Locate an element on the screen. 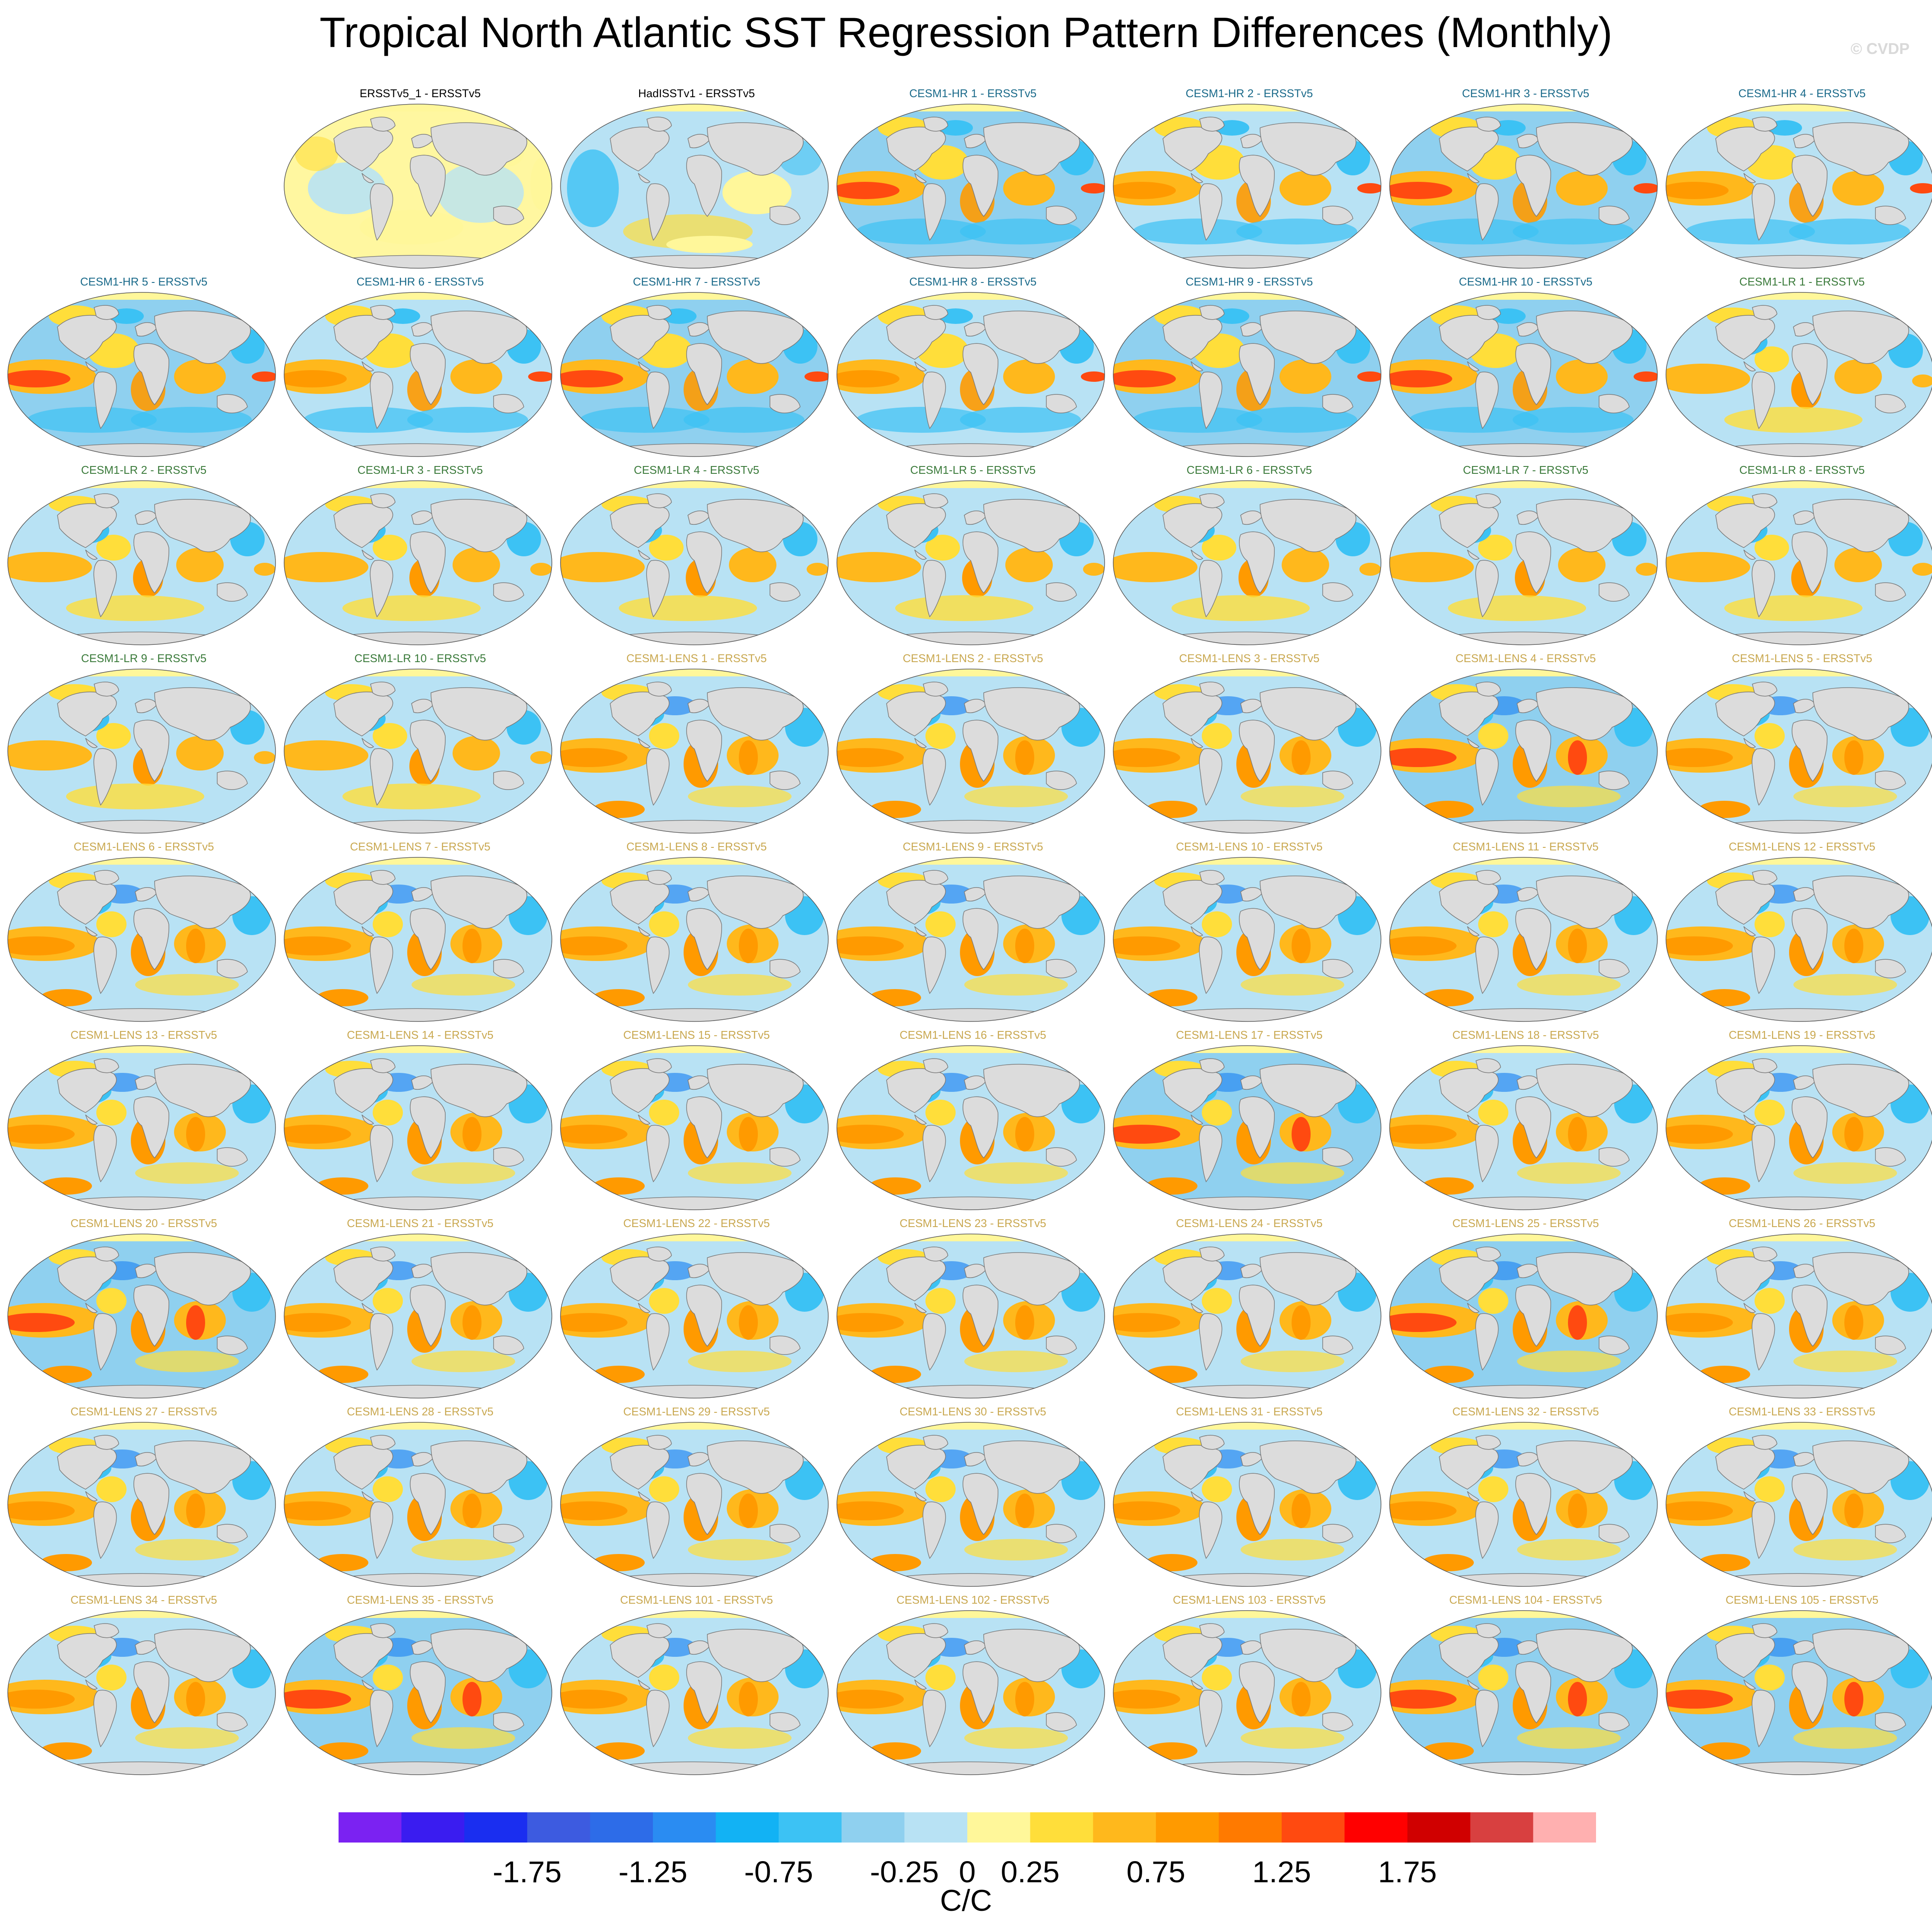 The image size is (1932, 1922). map-panel: CESM1-LENS 15 - ERSSTv5 is located at coordinates (697, 1122).